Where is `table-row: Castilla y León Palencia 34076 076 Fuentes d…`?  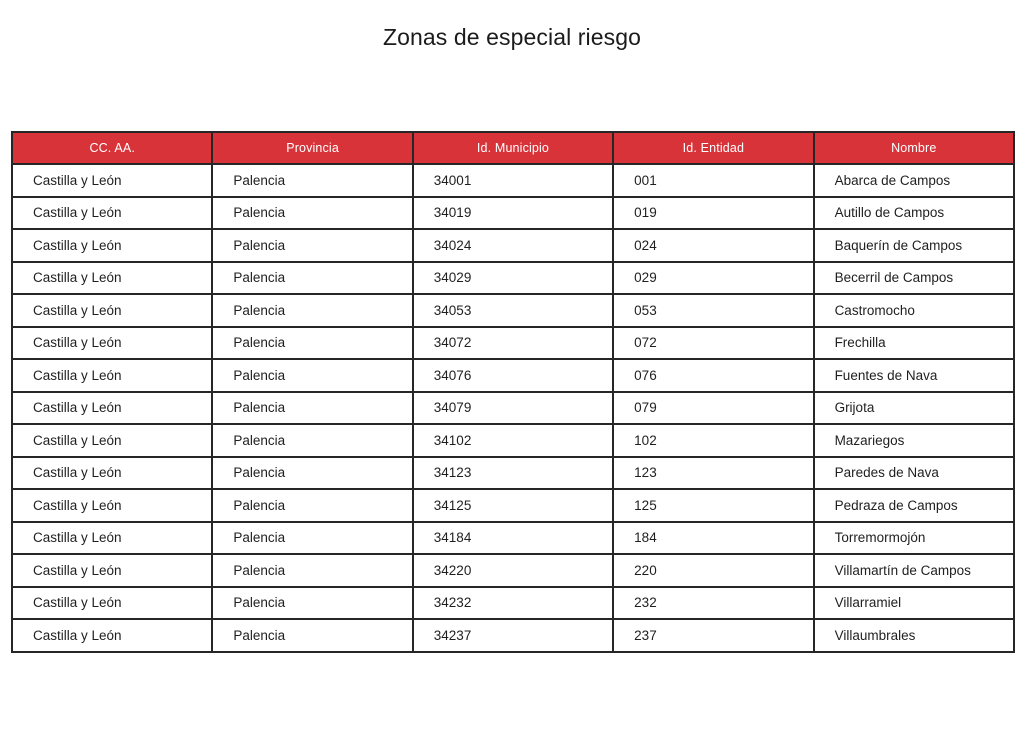 table-row: Castilla y León Palencia 34076 076 Fuentes d… is located at coordinates (513, 376).